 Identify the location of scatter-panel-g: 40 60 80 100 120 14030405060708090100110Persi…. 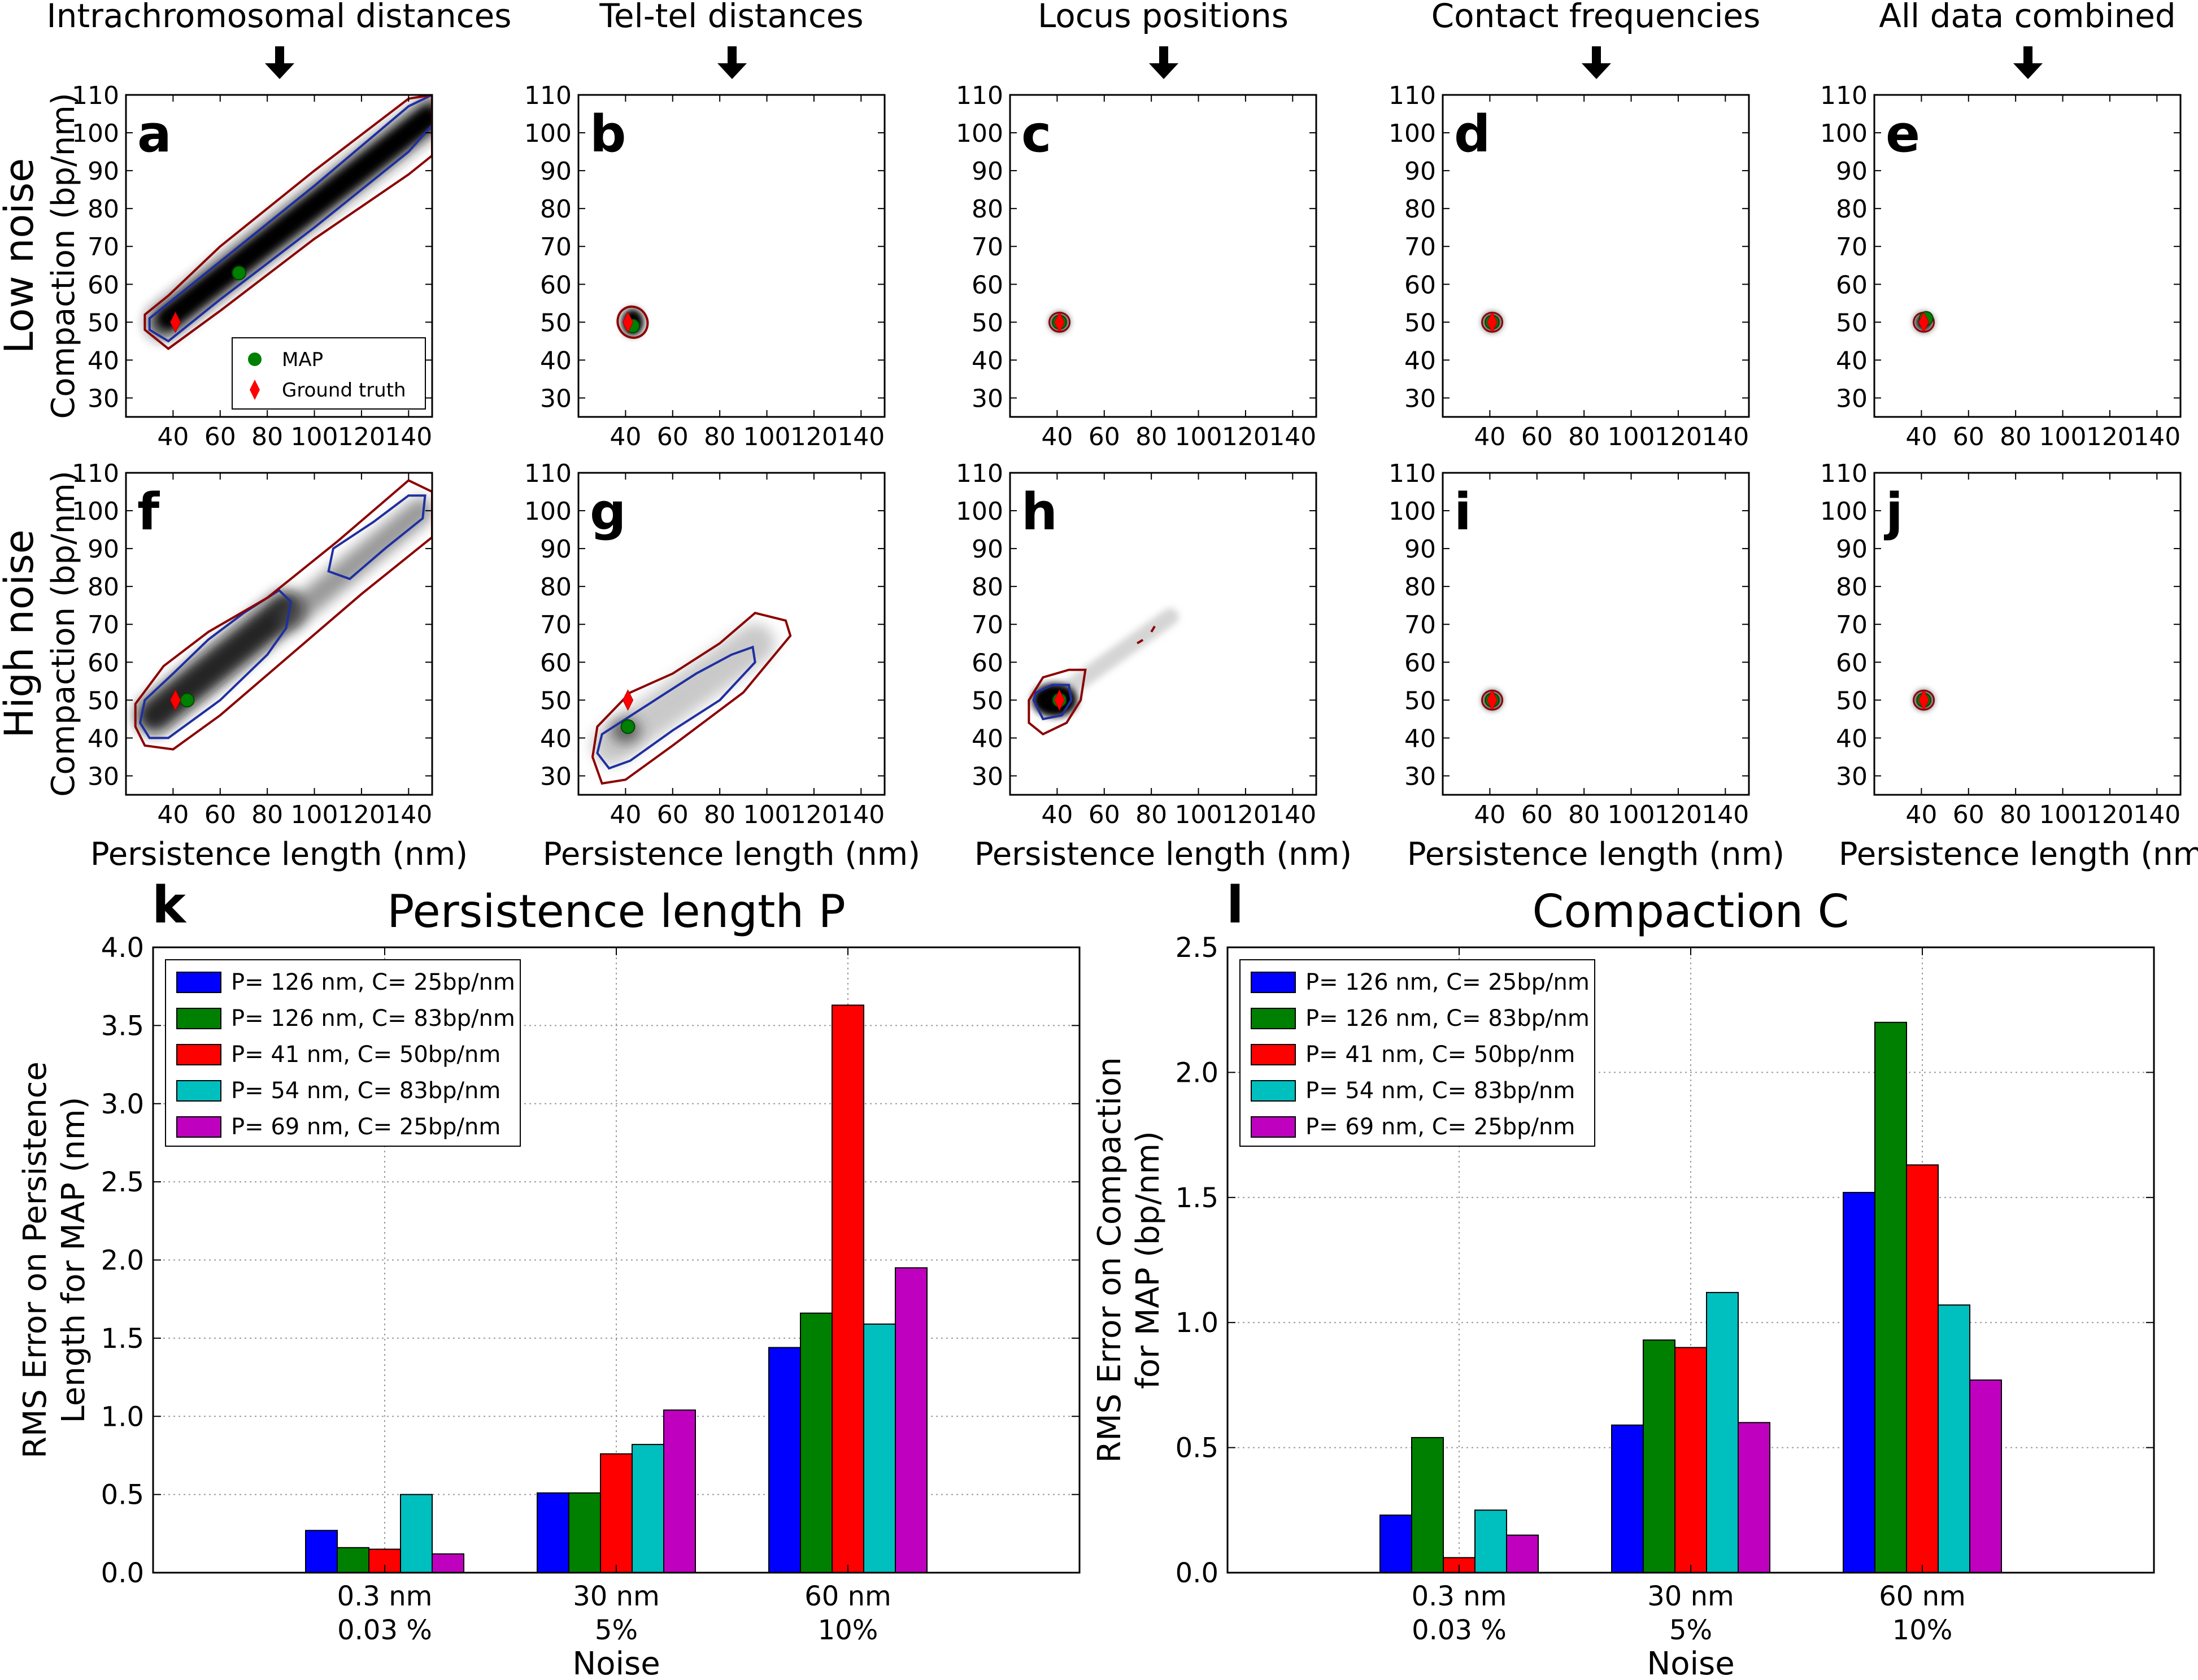
(722, 666).